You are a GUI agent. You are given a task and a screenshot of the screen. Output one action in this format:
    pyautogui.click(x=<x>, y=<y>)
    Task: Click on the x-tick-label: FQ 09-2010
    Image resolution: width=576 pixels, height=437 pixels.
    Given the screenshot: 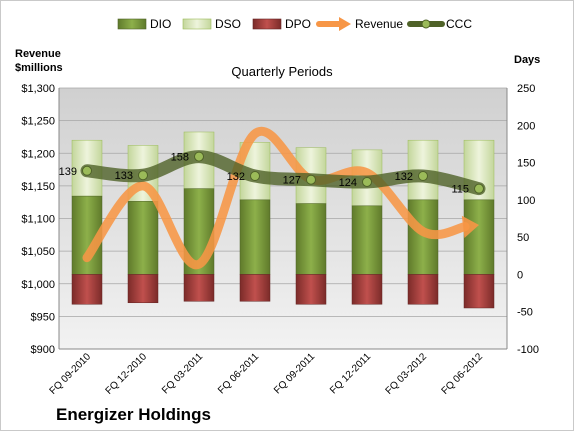 What is the action you would take?
    pyautogui.click(x=71, y=374)
    